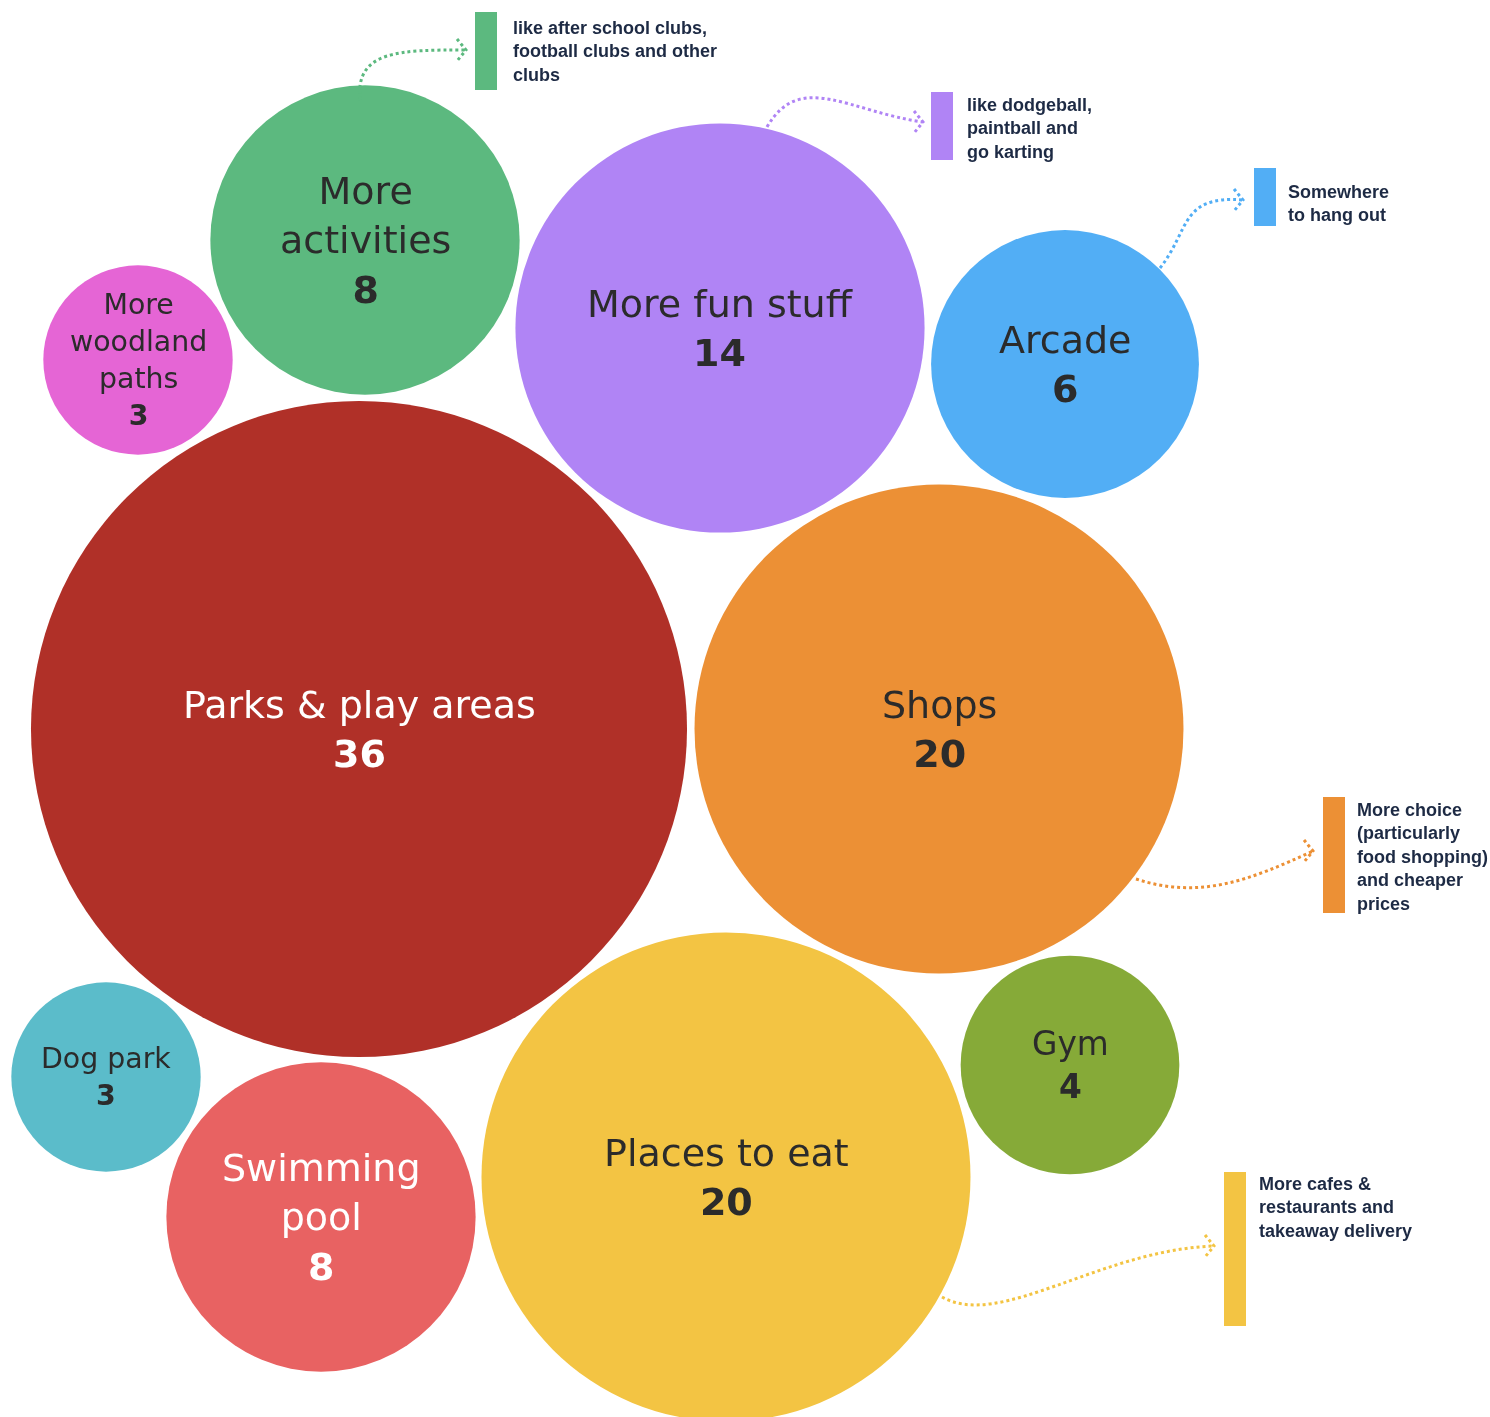 This screenshot has height=1417, width=1490. Describe the element at coordinates (359, 754) in the screenshot. I see `data-label: 36` at that location.